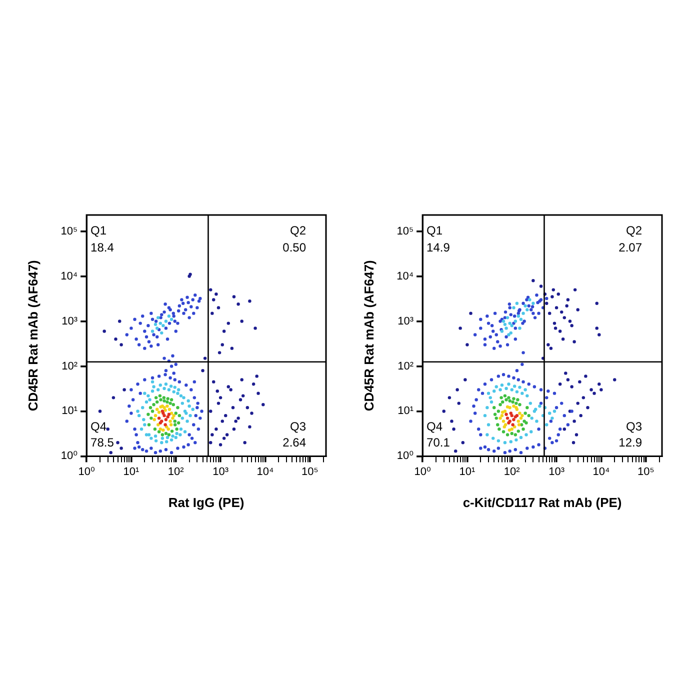 The height and width of the screenshot is (700, 700). Describe the element at coordinates (294, 443) in the screenshot. I see `annotation: 2.64` at that location.